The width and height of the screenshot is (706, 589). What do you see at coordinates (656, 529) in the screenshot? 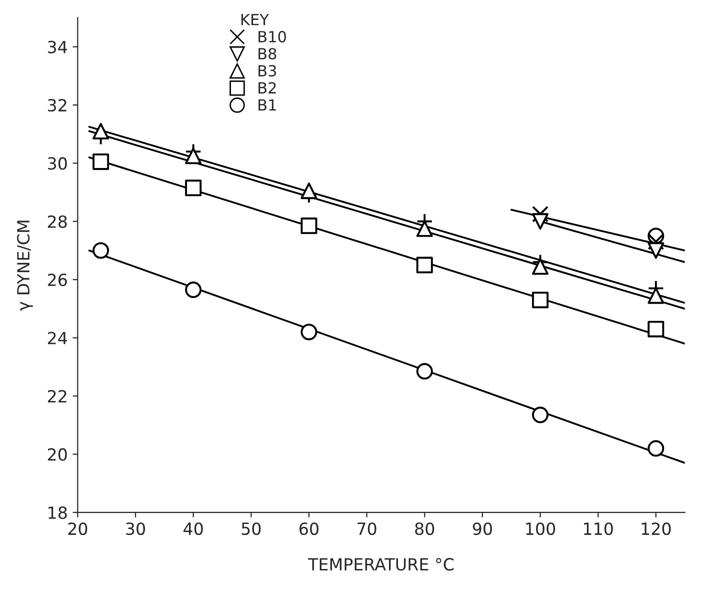
I see `x-tick-label: 120` at bounding box center [656, 529].